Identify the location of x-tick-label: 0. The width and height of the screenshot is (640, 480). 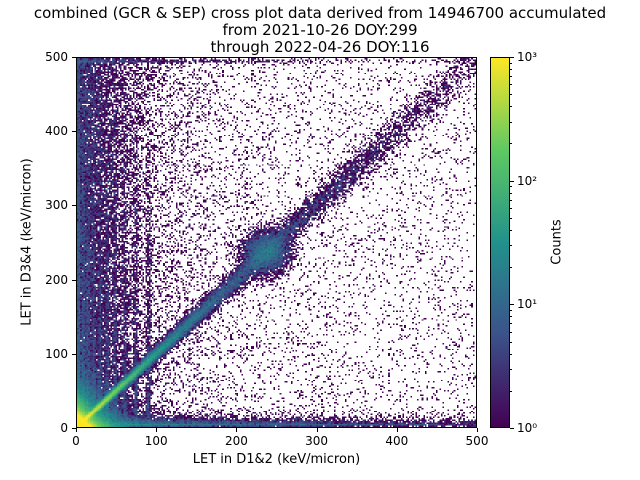
(76, 441).